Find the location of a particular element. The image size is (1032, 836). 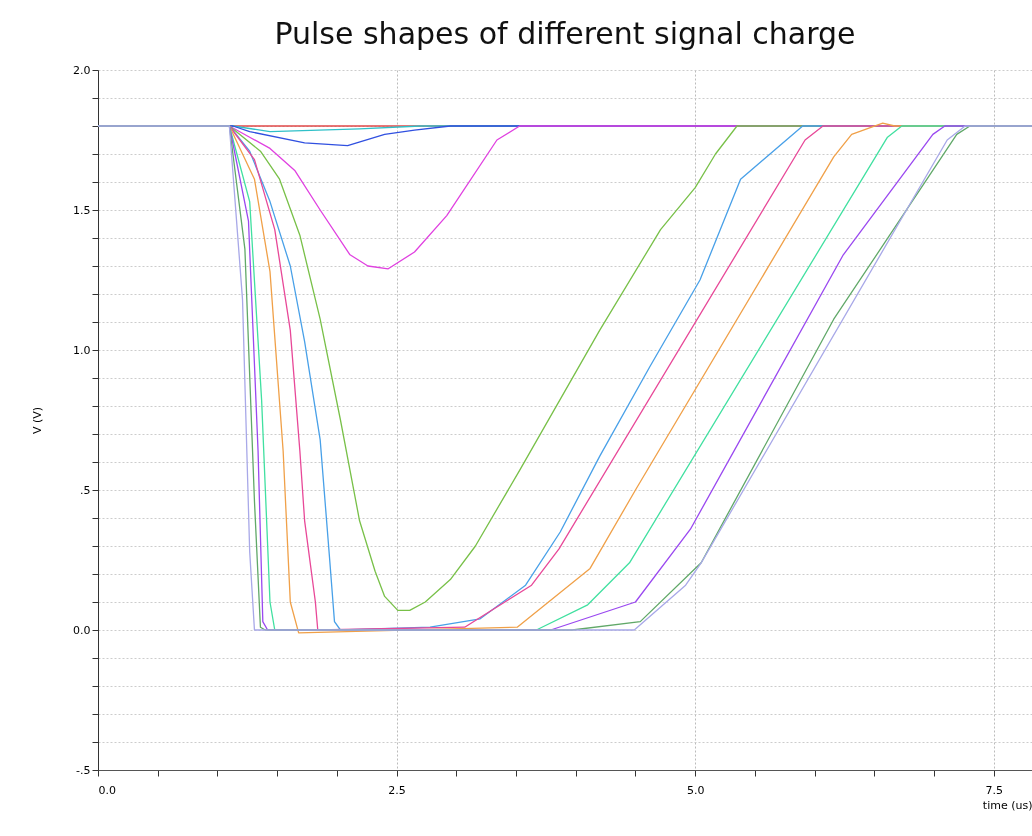

chart-title: Pulse shapes of different signal charge is located at coordinates (565, 33).